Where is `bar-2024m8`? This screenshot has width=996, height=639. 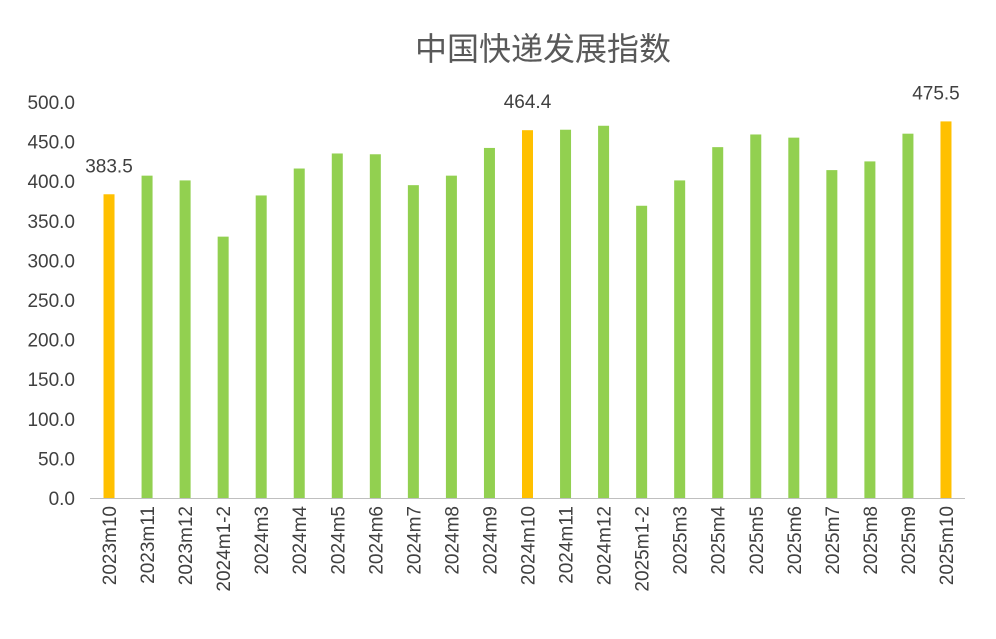 bar-2024m8 is located at coordinates (451, 336).